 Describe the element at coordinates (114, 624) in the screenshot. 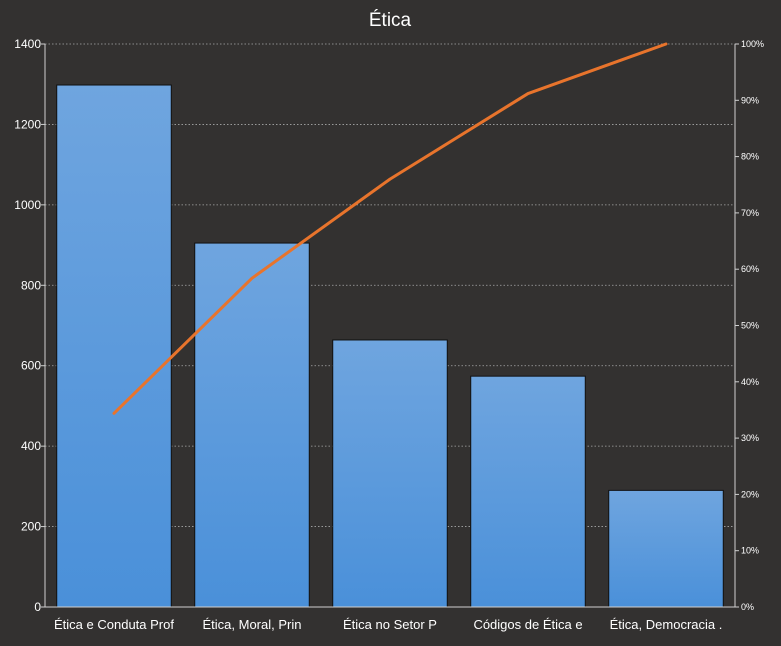

I see `x-tick-label: Ética e Conduta Prof` at that location.